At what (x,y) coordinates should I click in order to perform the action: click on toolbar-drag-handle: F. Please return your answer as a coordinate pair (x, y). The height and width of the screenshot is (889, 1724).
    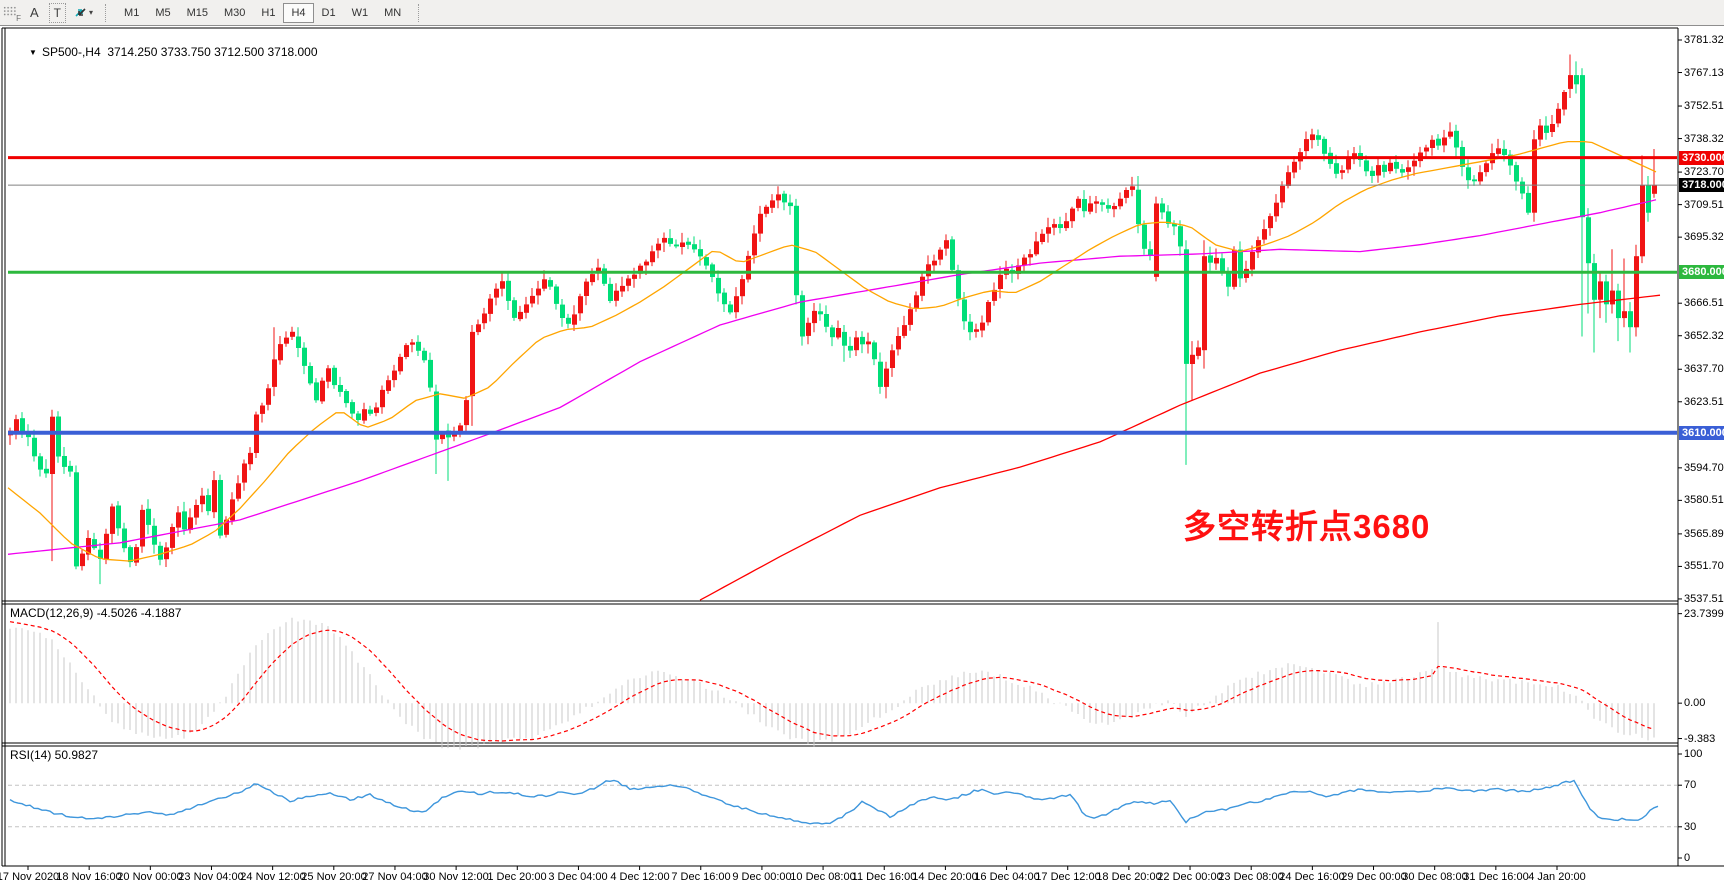
    Looking at the image, I should click on (11, 14).